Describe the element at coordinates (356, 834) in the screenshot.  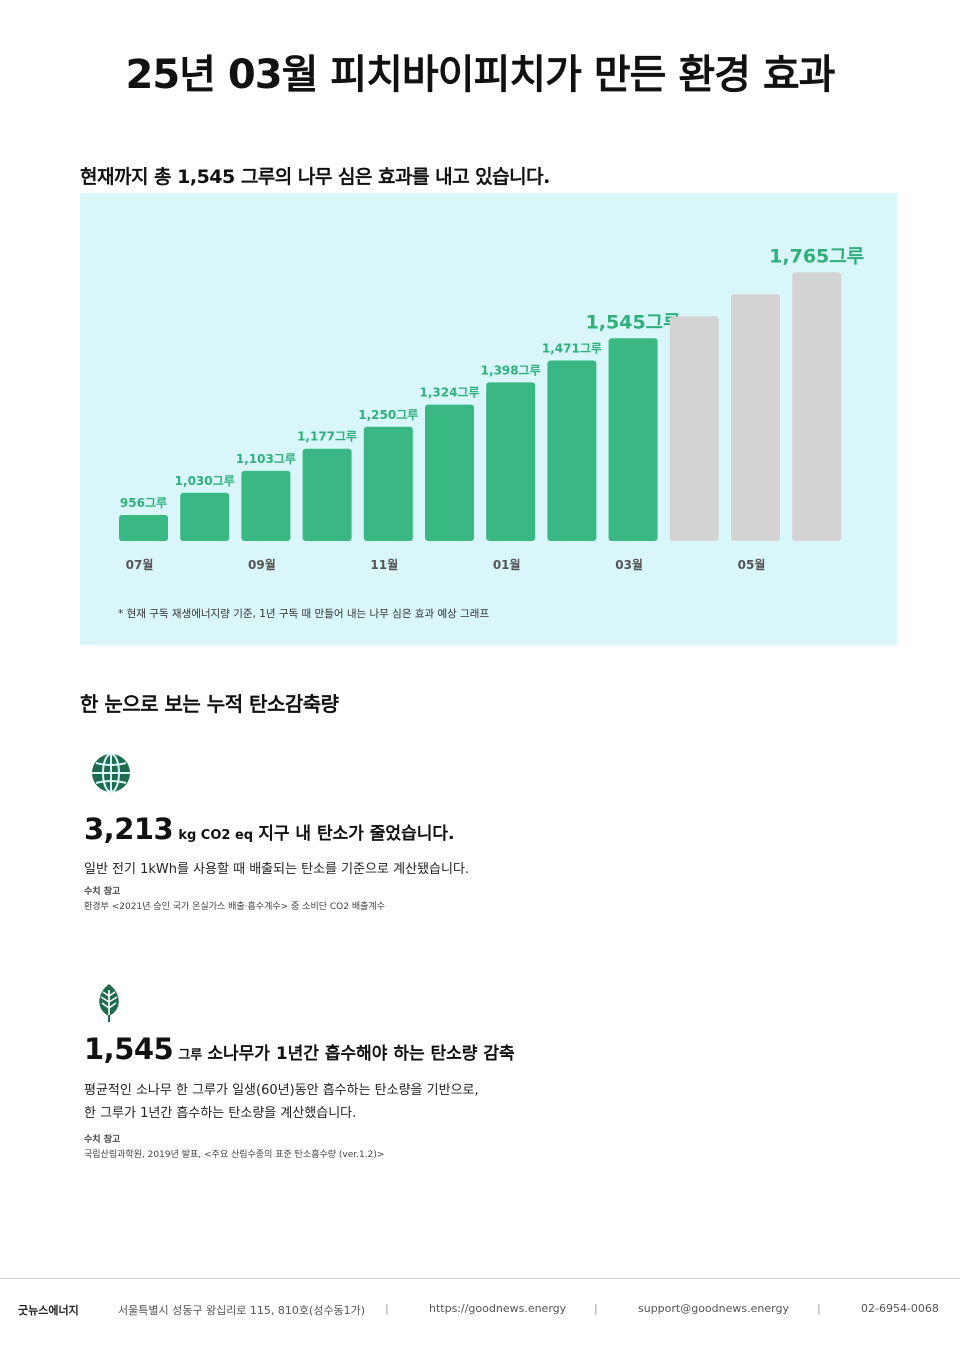
I see `carbon-headline: 지구 내 탄소가 줄었습니다.` at that location.